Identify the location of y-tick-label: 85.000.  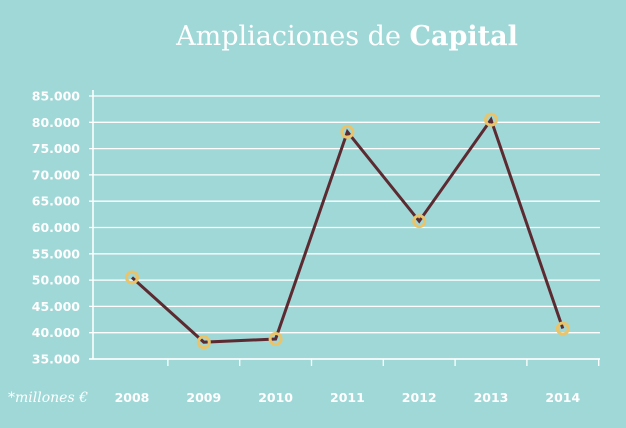
(56, 96).